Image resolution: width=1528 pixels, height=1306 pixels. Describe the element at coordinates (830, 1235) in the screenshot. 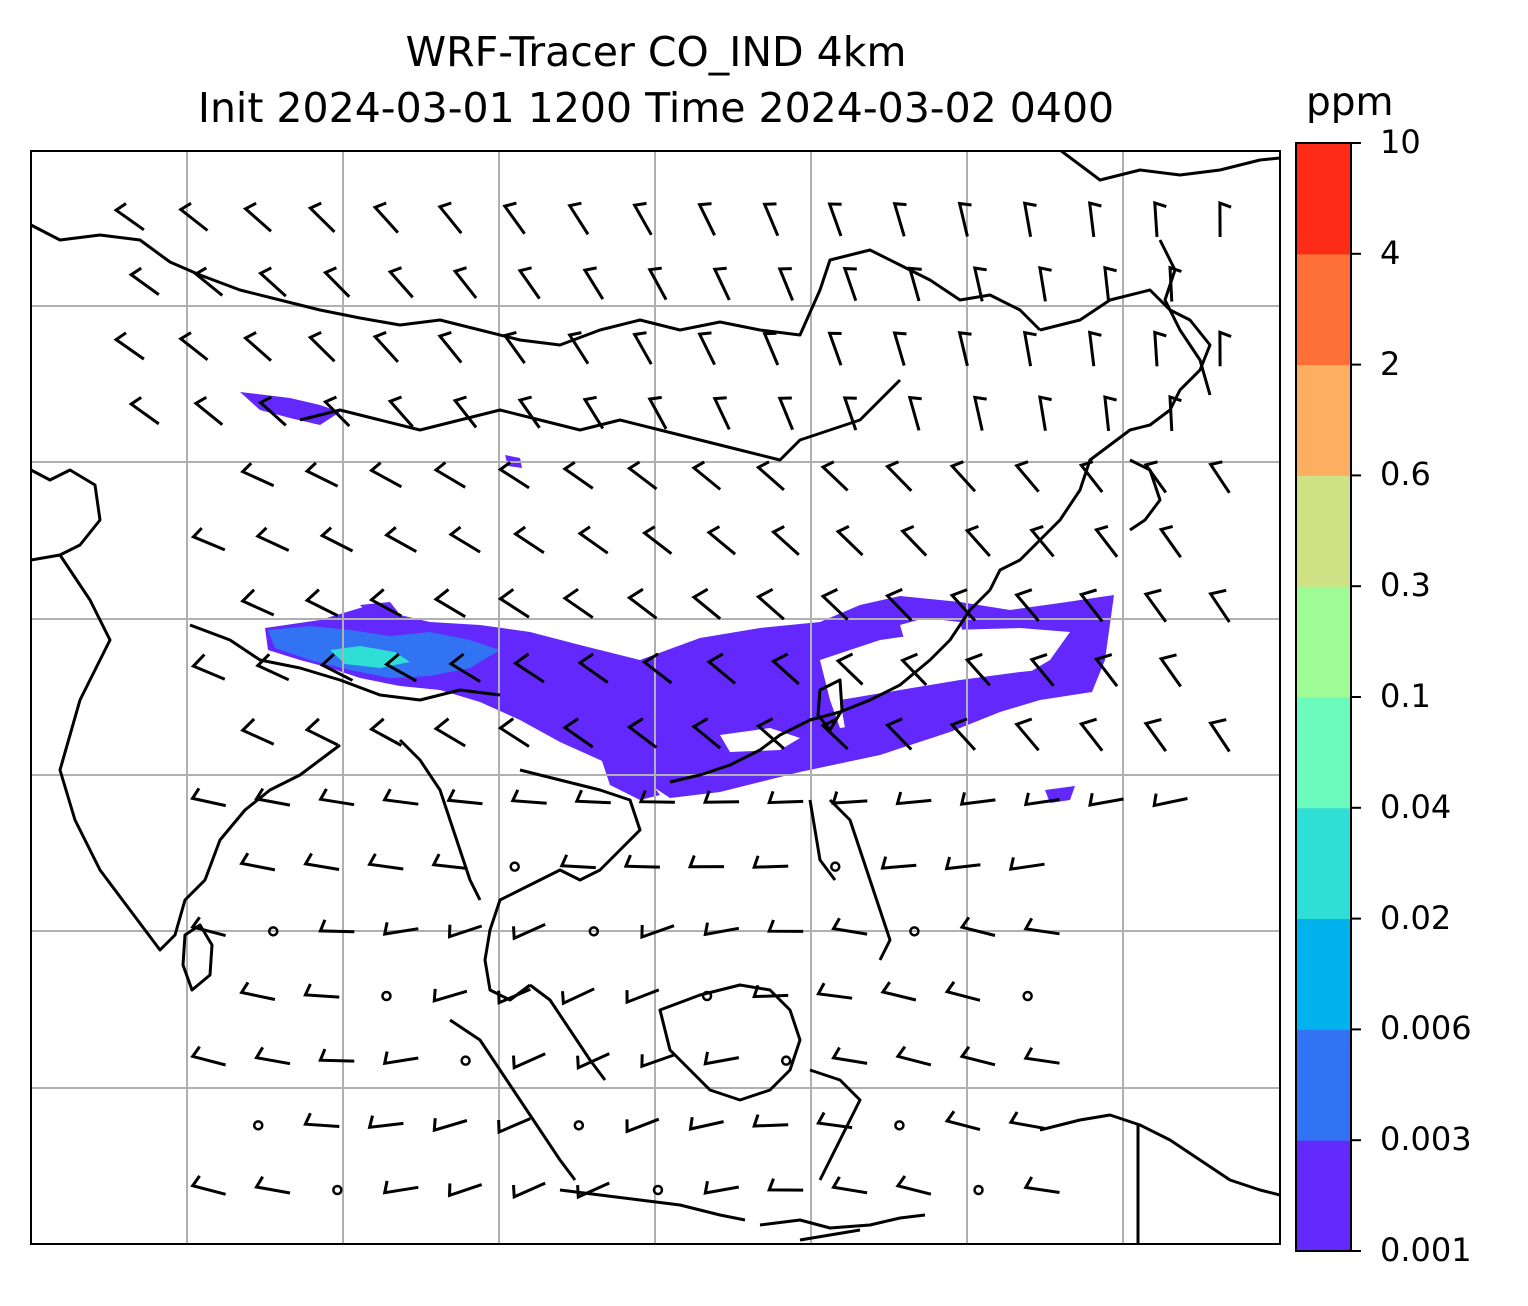

I see `timor` at that location.